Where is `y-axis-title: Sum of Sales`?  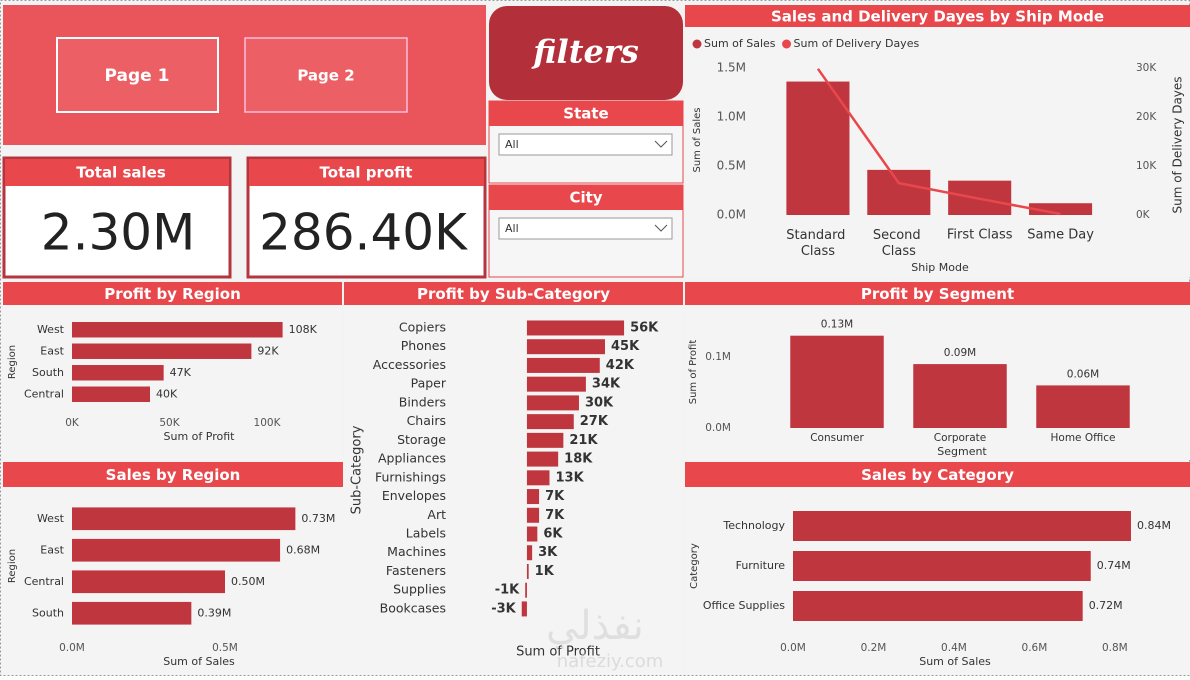
y-axis-title: Sum of Sales is located at coordinates (697, 139).